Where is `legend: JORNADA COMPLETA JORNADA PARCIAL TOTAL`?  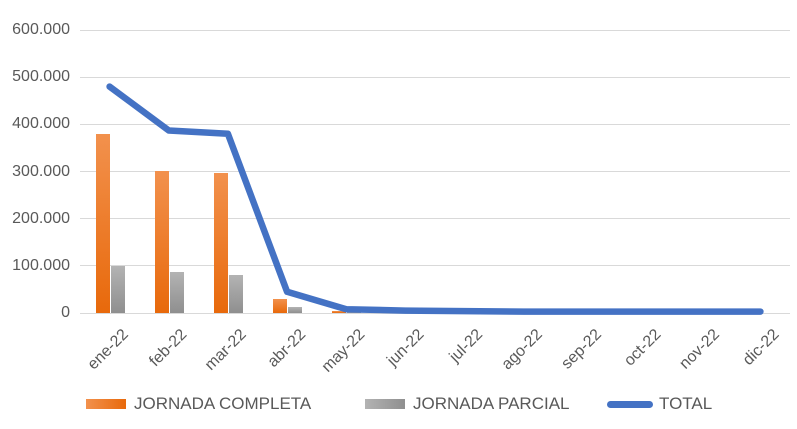 legend: JORNADA COMPLETA JORNADA PARCIAL TOTAL is located at coordinates (398, 404).